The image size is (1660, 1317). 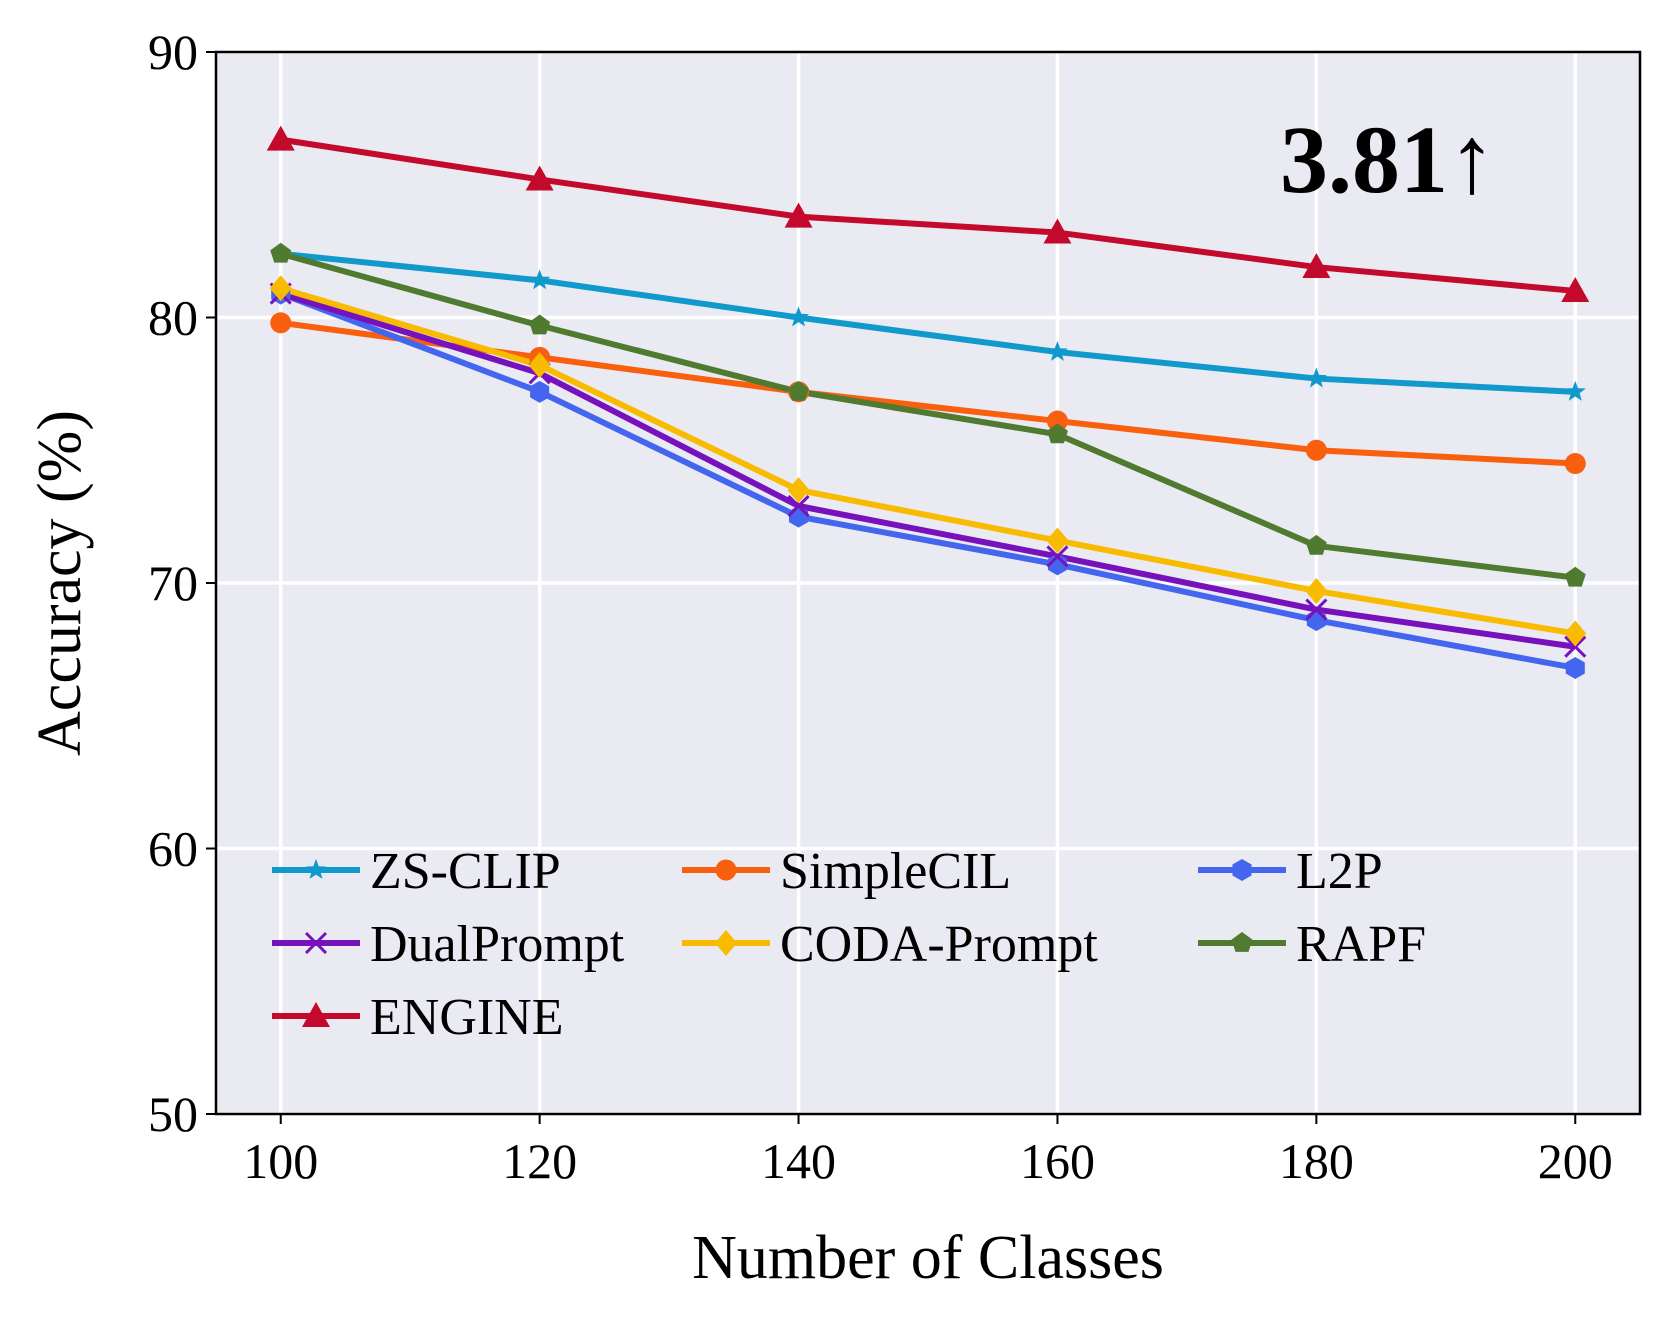 What do you see at coordinates (928, 322) in the screenshot?
I see `series-line-zs-clip` at bounding box center [928, 322].